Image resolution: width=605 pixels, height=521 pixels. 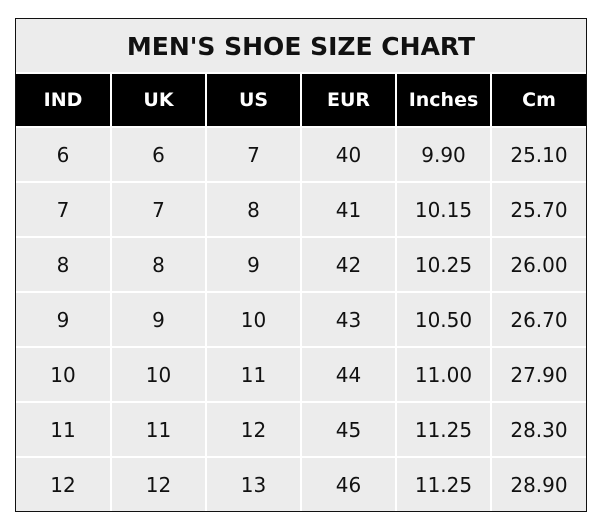 I want to click on table-row: 6 6 7 40 9.90 25.10, so click(x=301, y=154).